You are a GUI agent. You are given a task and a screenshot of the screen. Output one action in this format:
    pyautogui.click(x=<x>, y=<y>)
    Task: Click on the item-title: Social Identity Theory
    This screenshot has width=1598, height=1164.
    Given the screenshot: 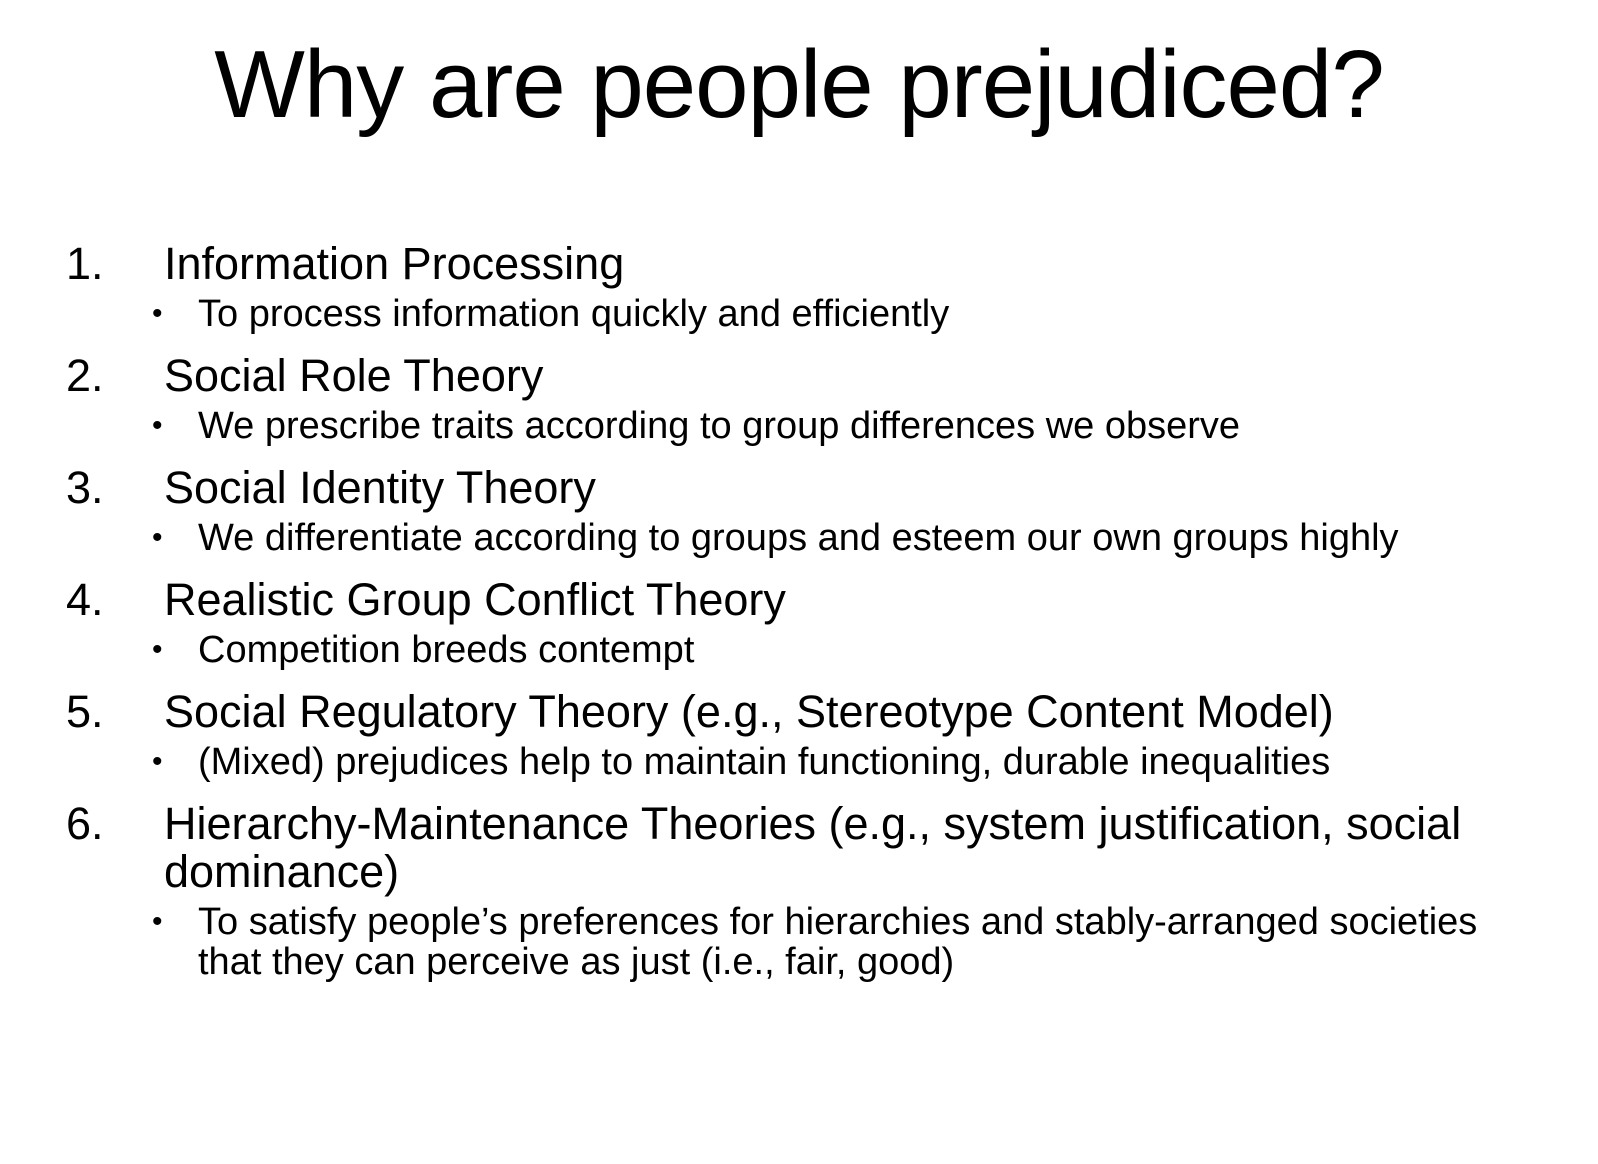 What is the action you would take?
    pyautogui.click(x=380, y=487)
    